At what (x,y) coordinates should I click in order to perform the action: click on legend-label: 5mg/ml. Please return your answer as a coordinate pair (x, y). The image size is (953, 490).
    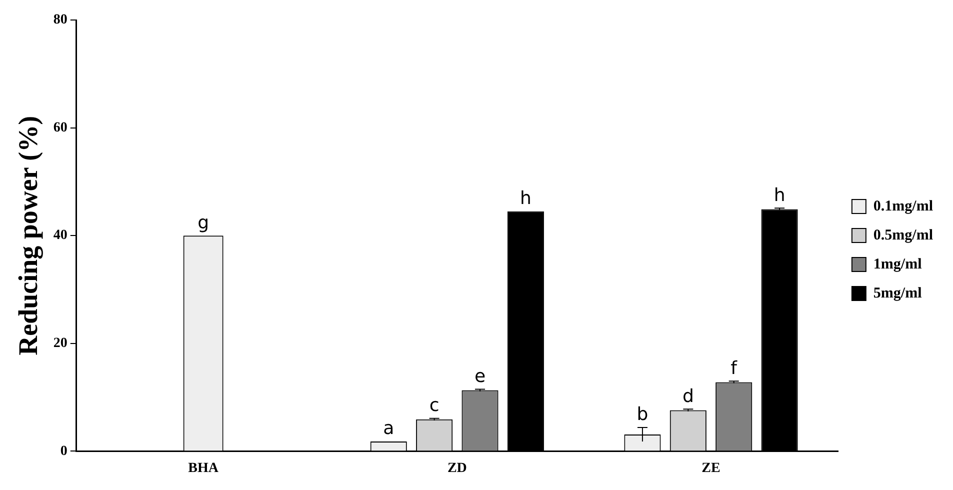
    Looking at the image, I should click on (897, 293).